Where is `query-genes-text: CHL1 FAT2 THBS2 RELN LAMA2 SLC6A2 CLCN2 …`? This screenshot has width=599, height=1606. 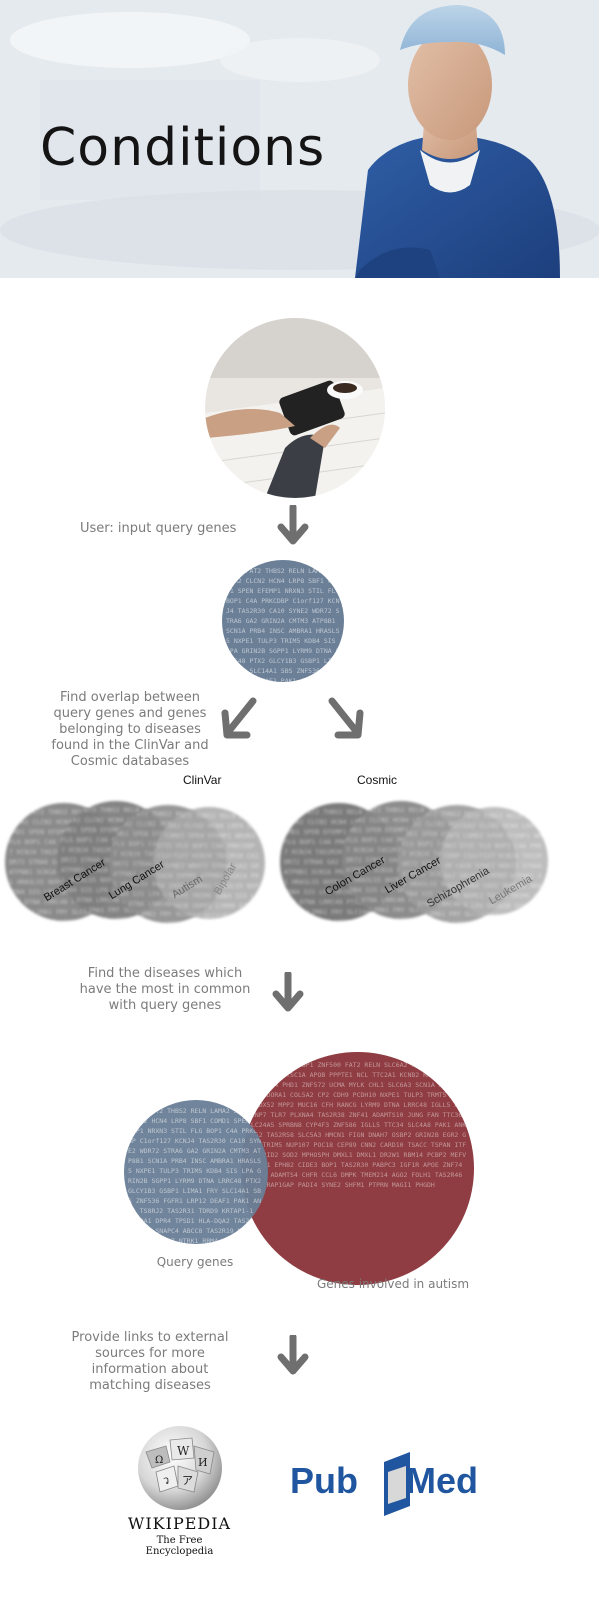
query-genes-text: CHL1 FAT2 THBS2 RELN LAMA2 SLC6A2 CLCN2 … is located at coordinates (283, 624).